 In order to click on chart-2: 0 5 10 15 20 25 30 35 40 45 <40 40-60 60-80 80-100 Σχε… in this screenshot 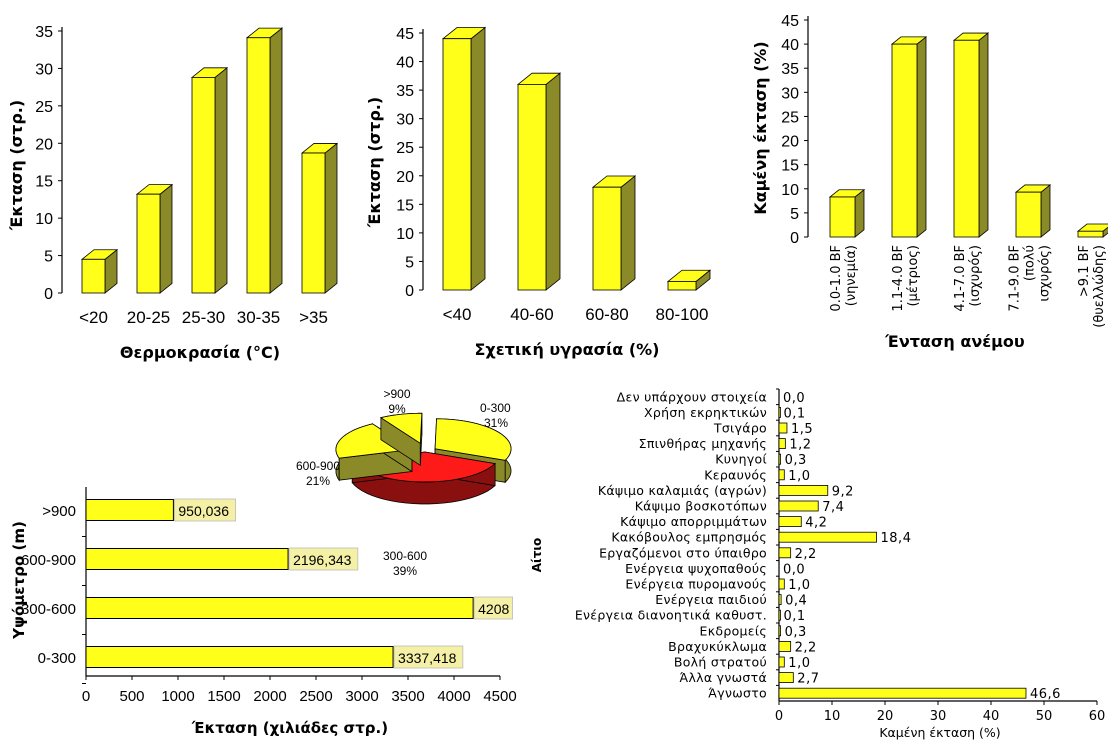, I will do `click(538, 192)`.